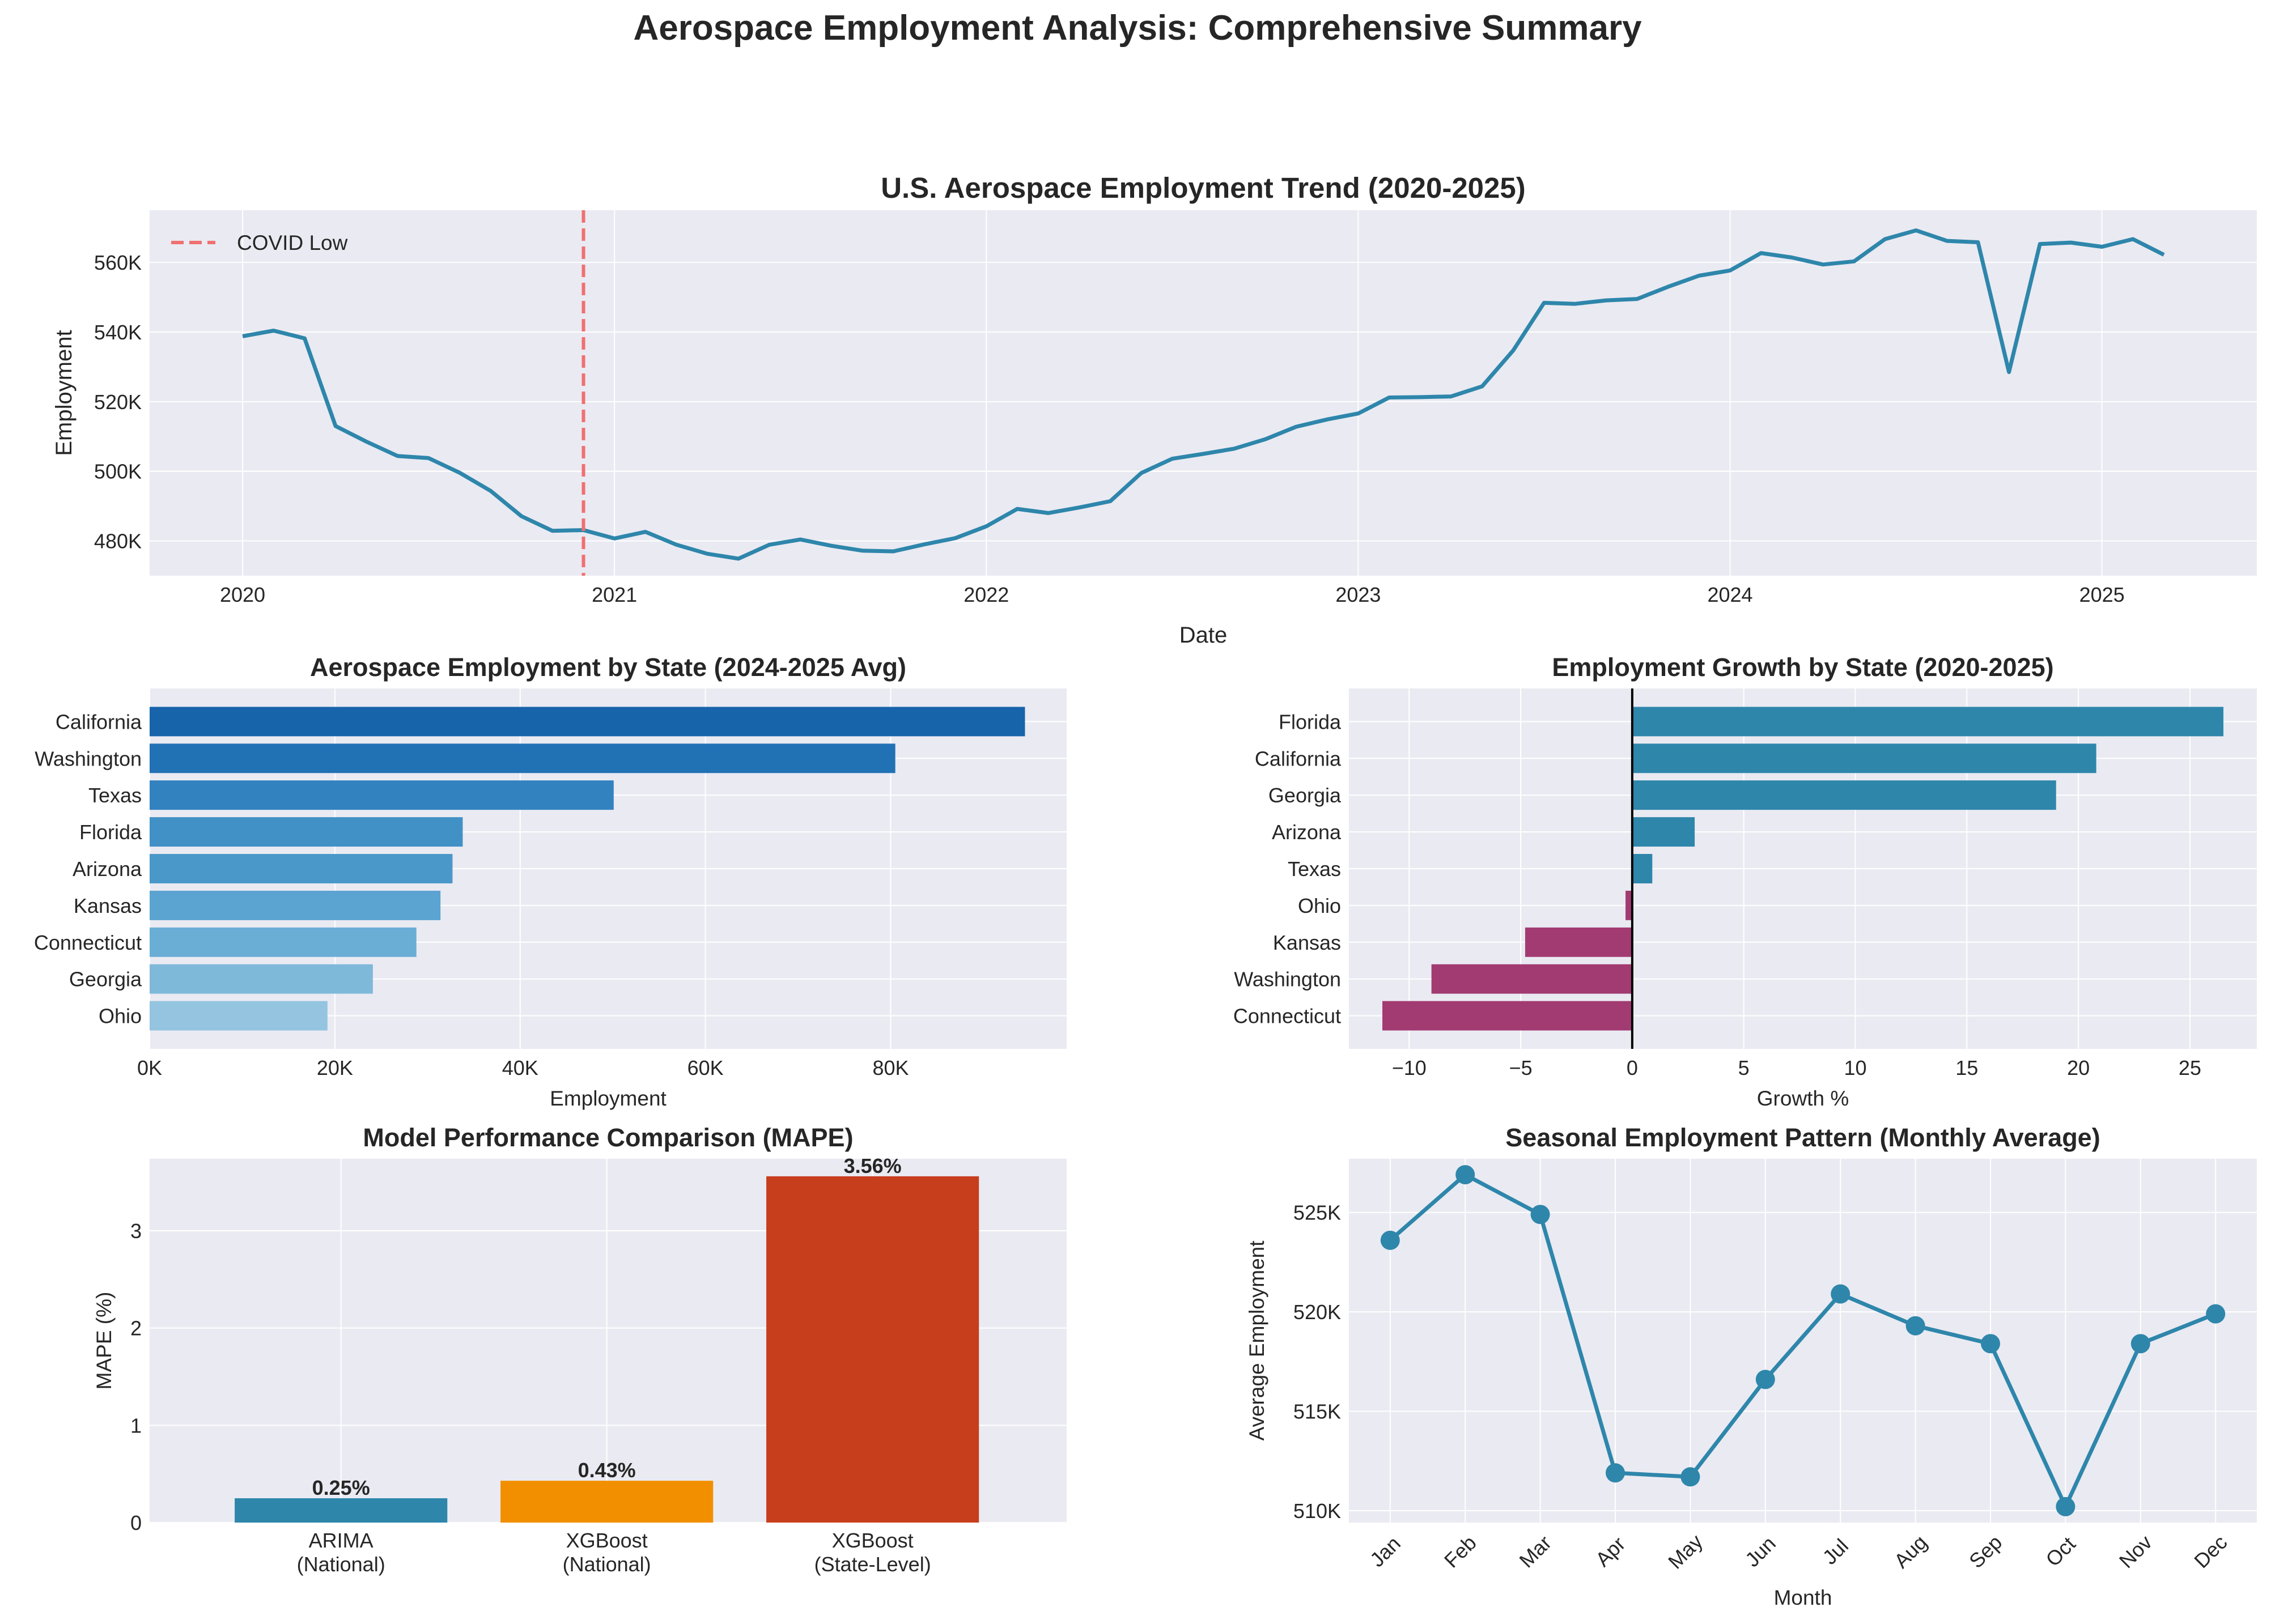  What do you see at coordinates (1305, 795) in the screenshot?
I see `state-growth-category-label: Georgia` at bounding box center [1305, 795].